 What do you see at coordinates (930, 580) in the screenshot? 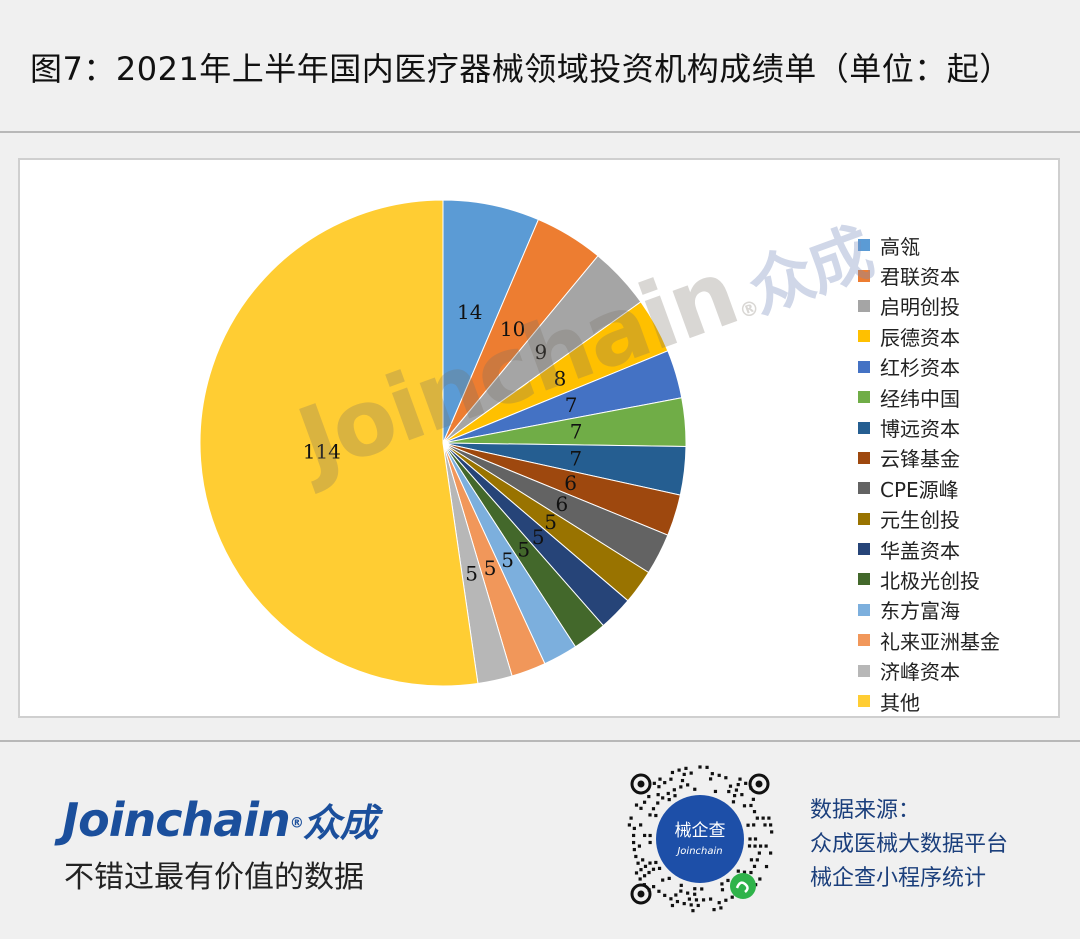
I see `legend-label: 北极光创投` at bounding box center [930, 580].